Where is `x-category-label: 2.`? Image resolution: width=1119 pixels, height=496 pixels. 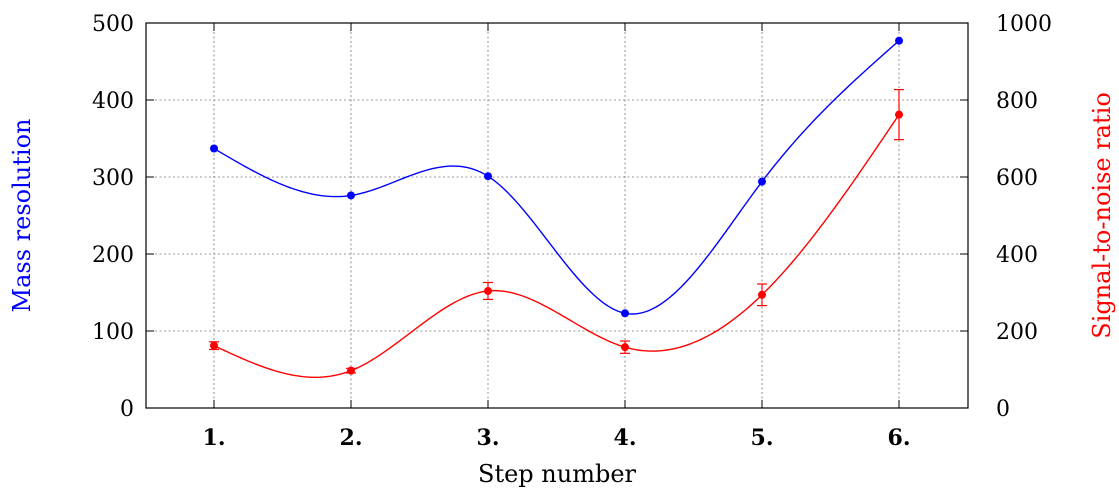 x-category-label: 2. is located at coordinates (351, 438).